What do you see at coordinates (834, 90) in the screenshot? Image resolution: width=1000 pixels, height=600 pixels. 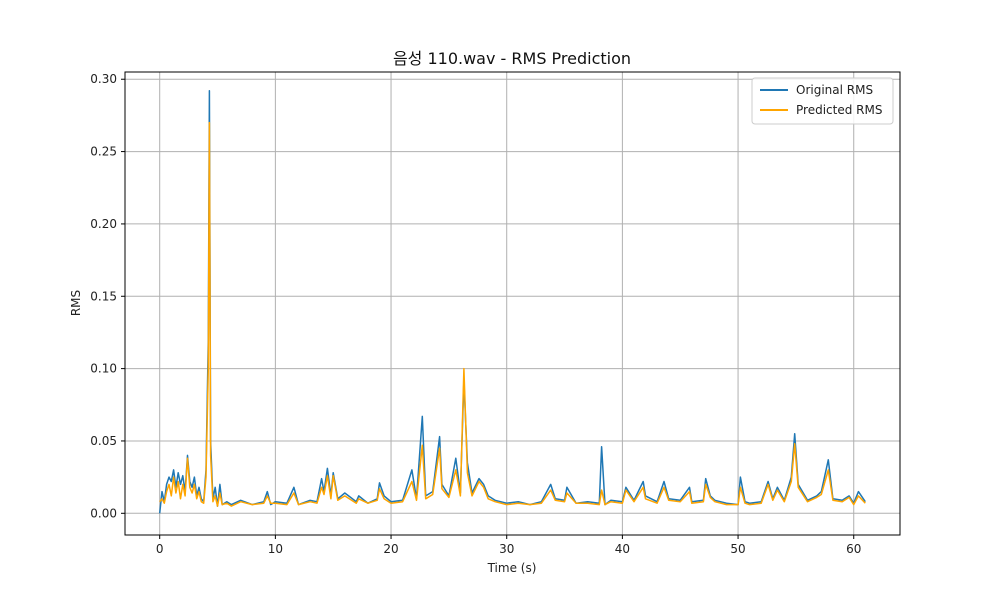 I see `legend-label-original: Original RMS` at bounding box center [834, 90].